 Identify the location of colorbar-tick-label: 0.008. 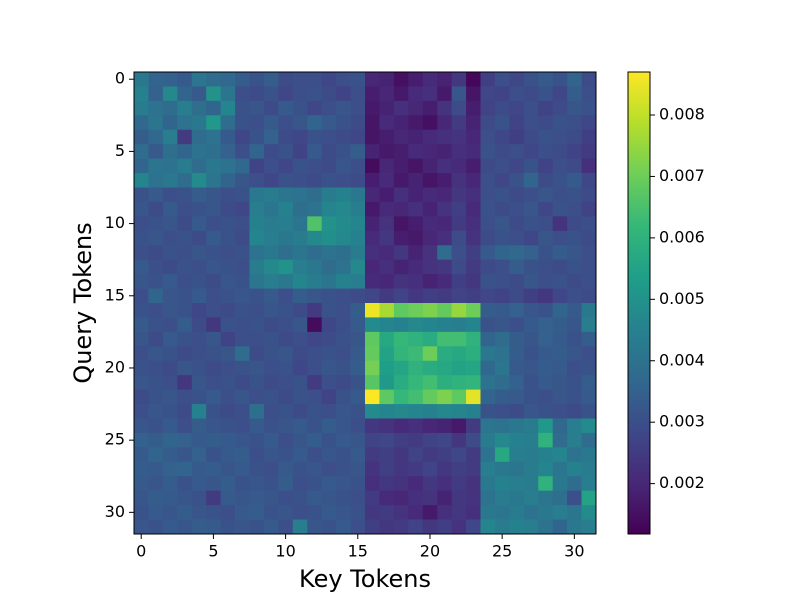
(682, 114).